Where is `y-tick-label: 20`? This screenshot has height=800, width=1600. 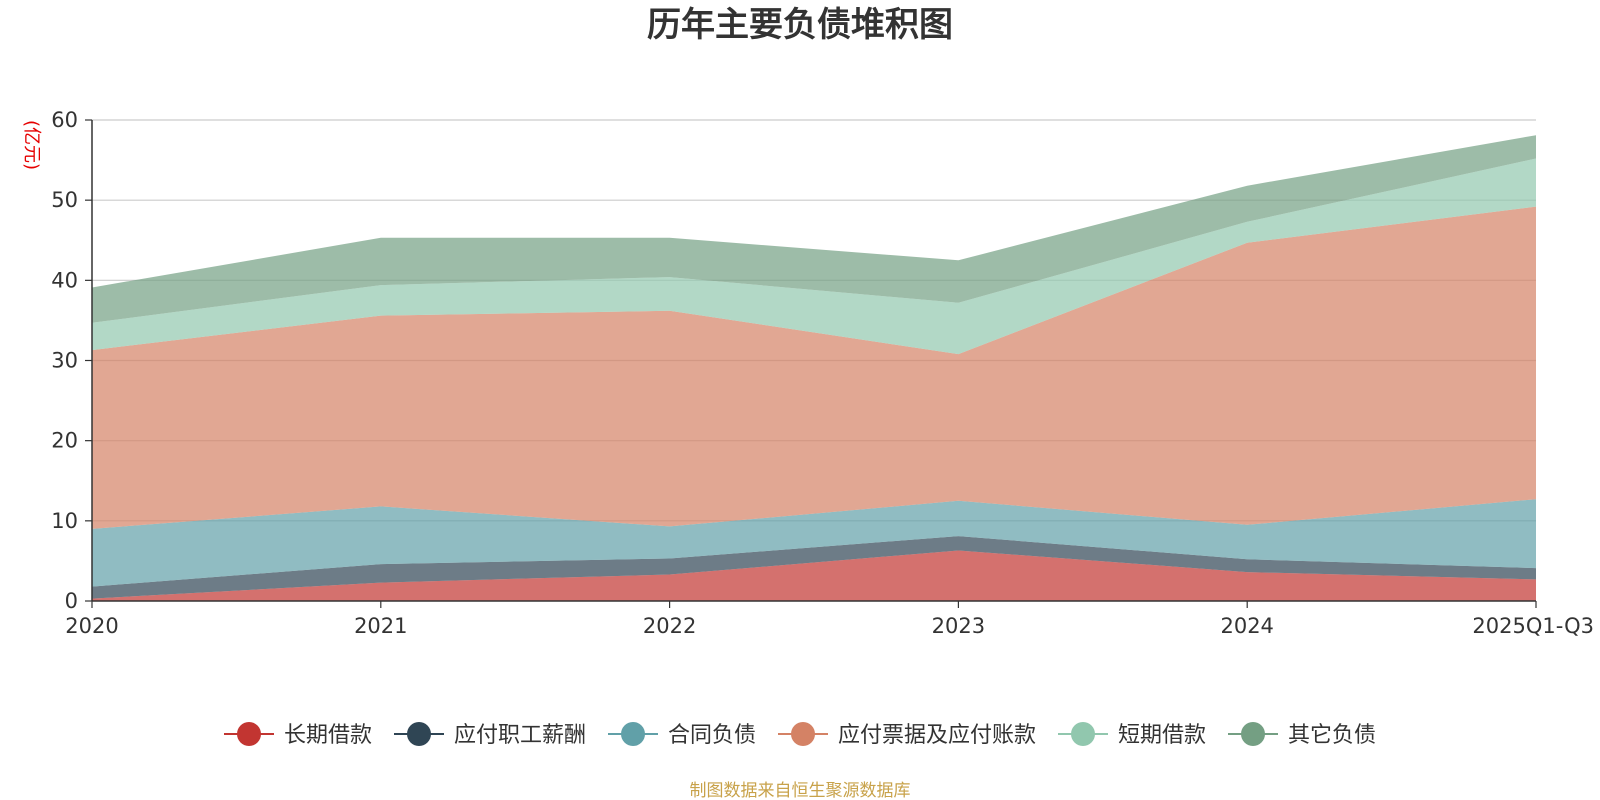 y-tick-label: 20 is located at coordinates (64, 441).